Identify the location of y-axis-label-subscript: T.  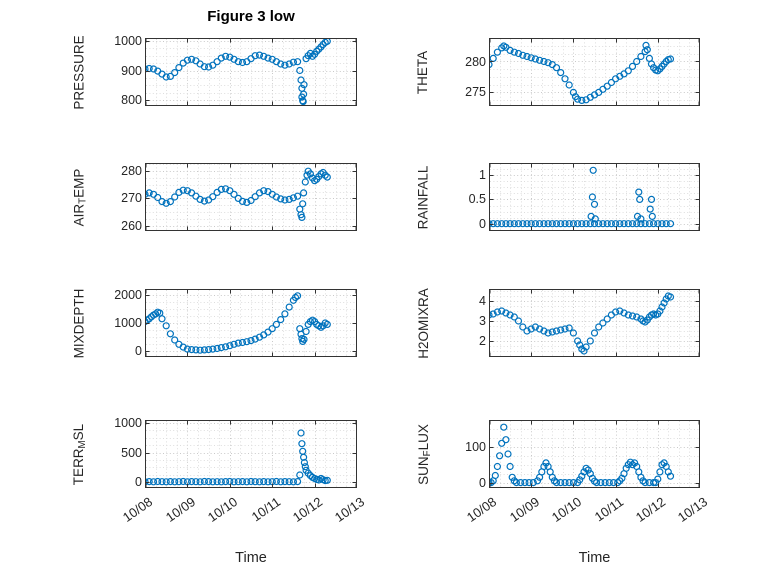
(83, 200).